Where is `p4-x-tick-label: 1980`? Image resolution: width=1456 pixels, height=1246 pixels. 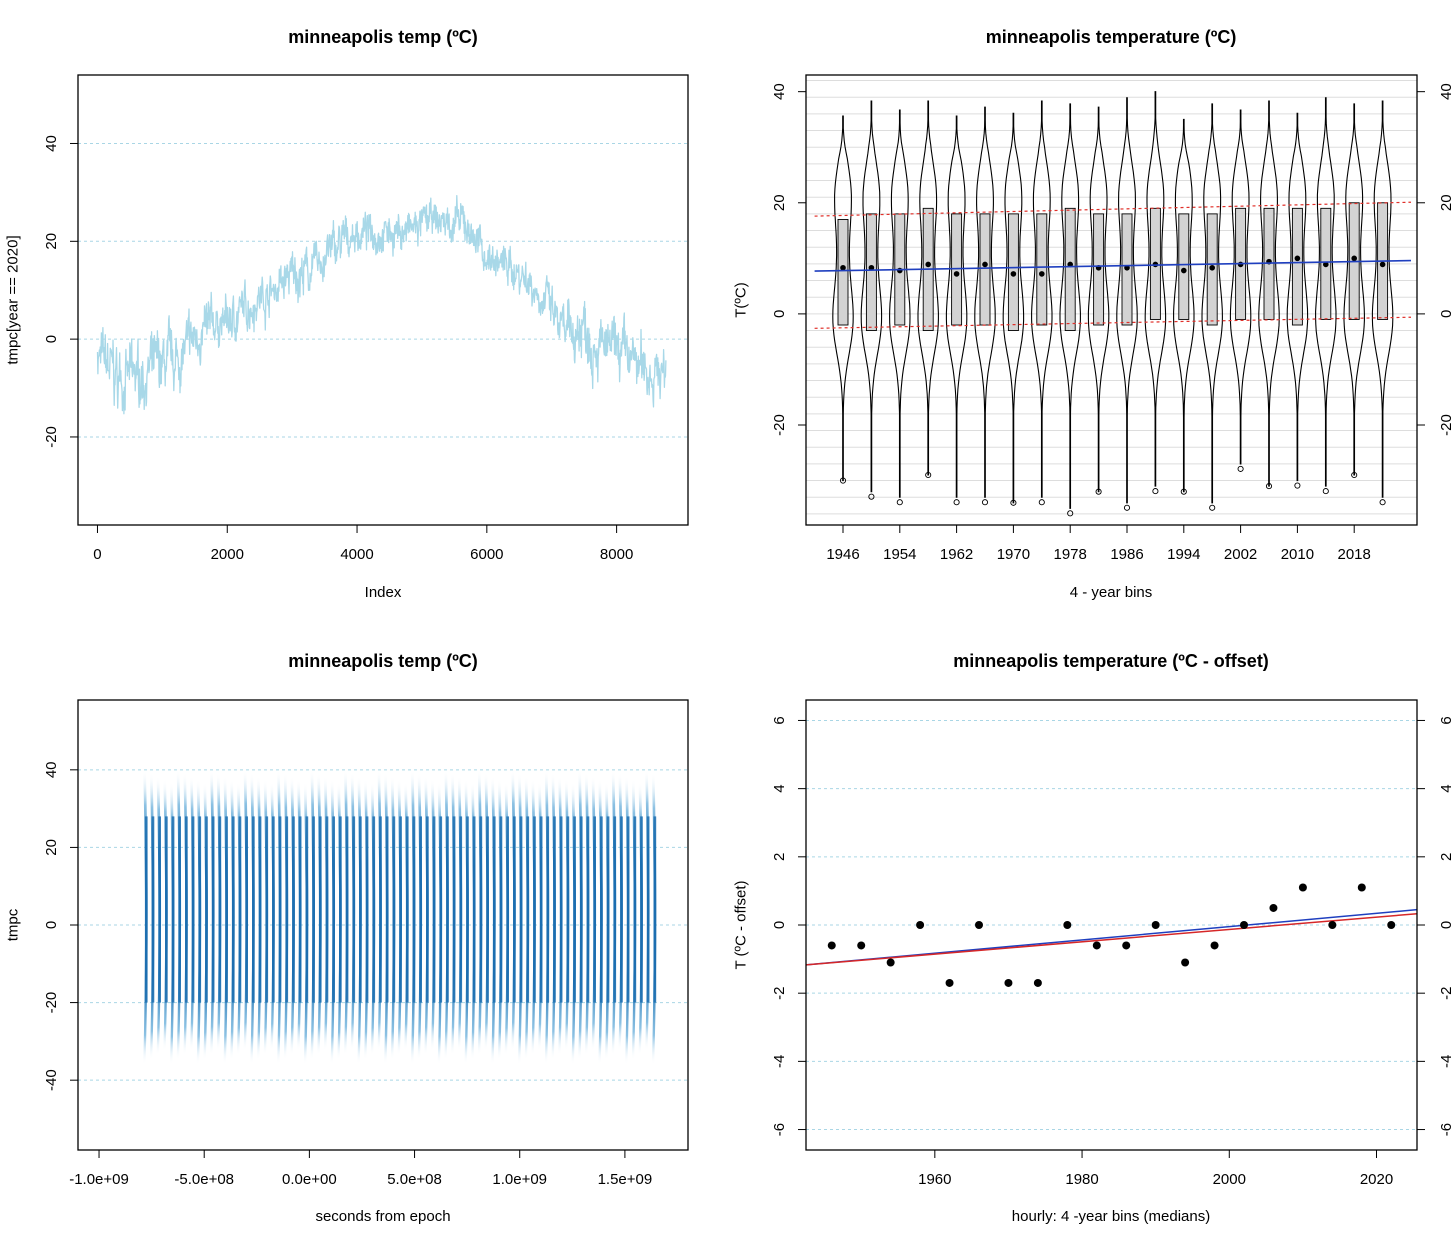
p4-x-tick-label: 1980 is located at coordinates (1081, 1179).